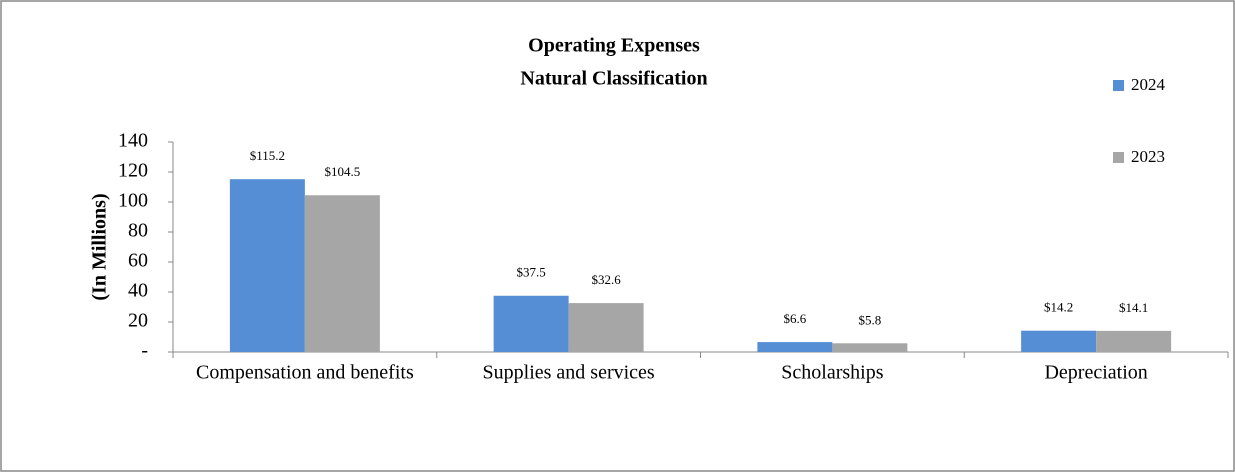 The width and height of the screenshot is (1235, 472). Describe the element at coordinates (1148, 156) in the screenshot. I see `legend-label: 2023` at that location.